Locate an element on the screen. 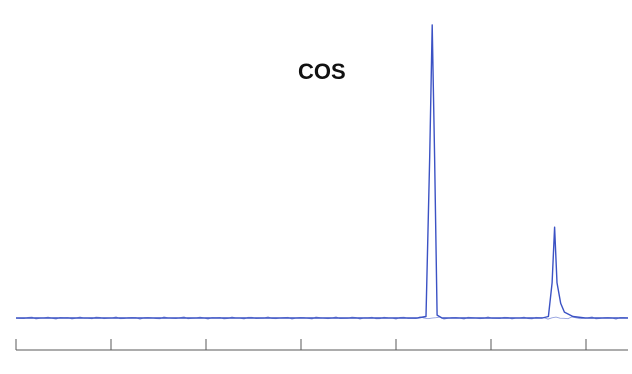 This screenshot has height=374, width=632. x-axis-ticks is located at coordinates (301, 344).